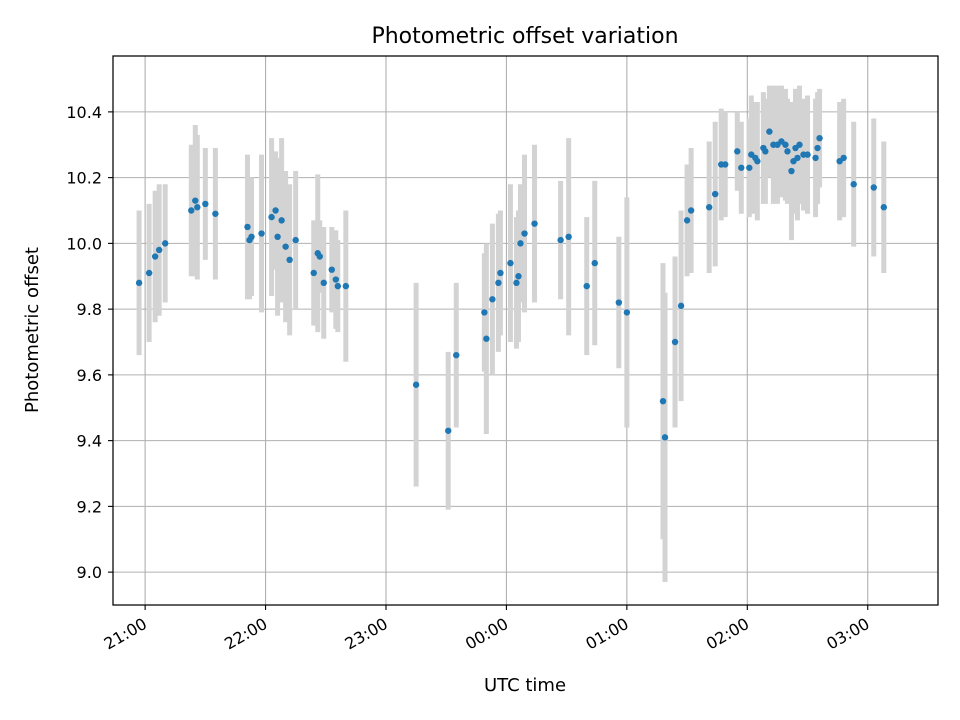 Image resolution: width=960 pixels, height=720 pixels. Describe the element at coordinates (89, 506) in the screenshot. I see `y-tick-label: 9.2` at that location.